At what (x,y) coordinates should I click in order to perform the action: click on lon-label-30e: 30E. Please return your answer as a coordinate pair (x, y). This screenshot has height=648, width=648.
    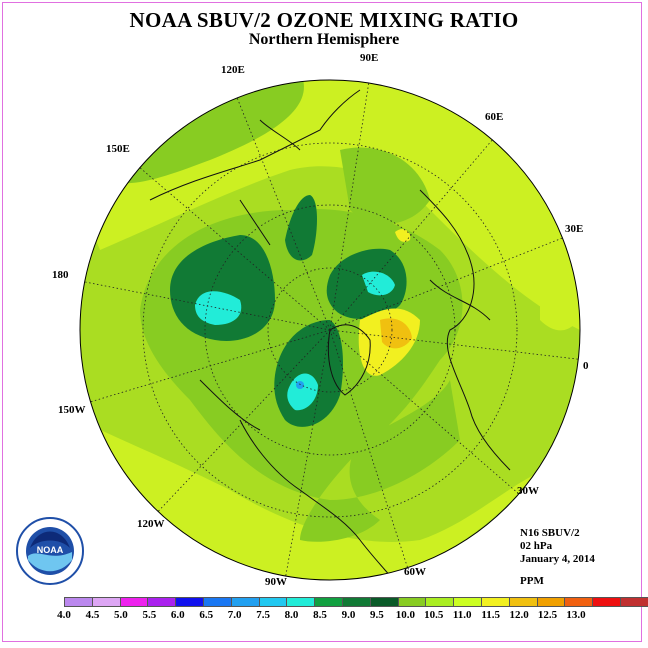
    Looking at the image, I should click on (574, 229).